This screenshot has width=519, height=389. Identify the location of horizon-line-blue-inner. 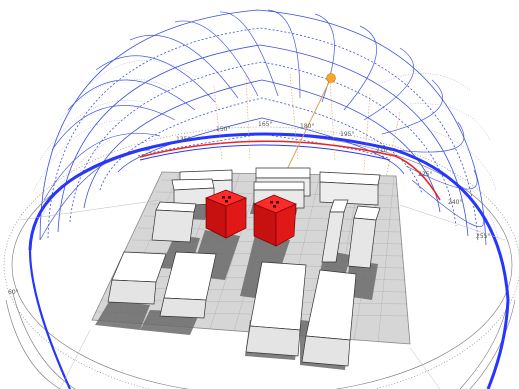
(265, 152).